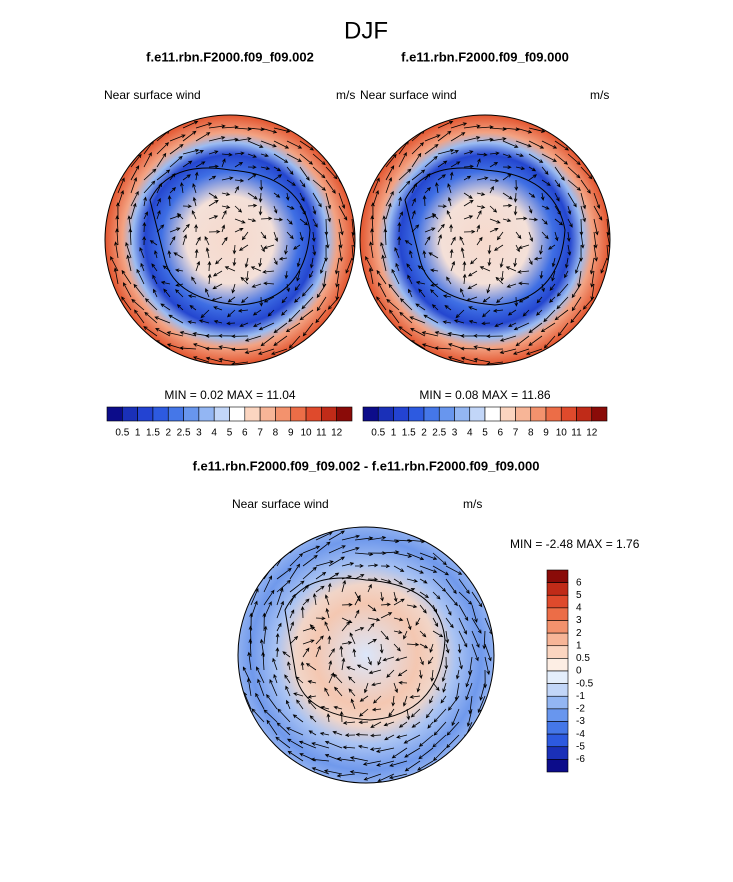 This screenshot has height=882, width=733. I want to click on figure-title: DJF, so click(366, 30).